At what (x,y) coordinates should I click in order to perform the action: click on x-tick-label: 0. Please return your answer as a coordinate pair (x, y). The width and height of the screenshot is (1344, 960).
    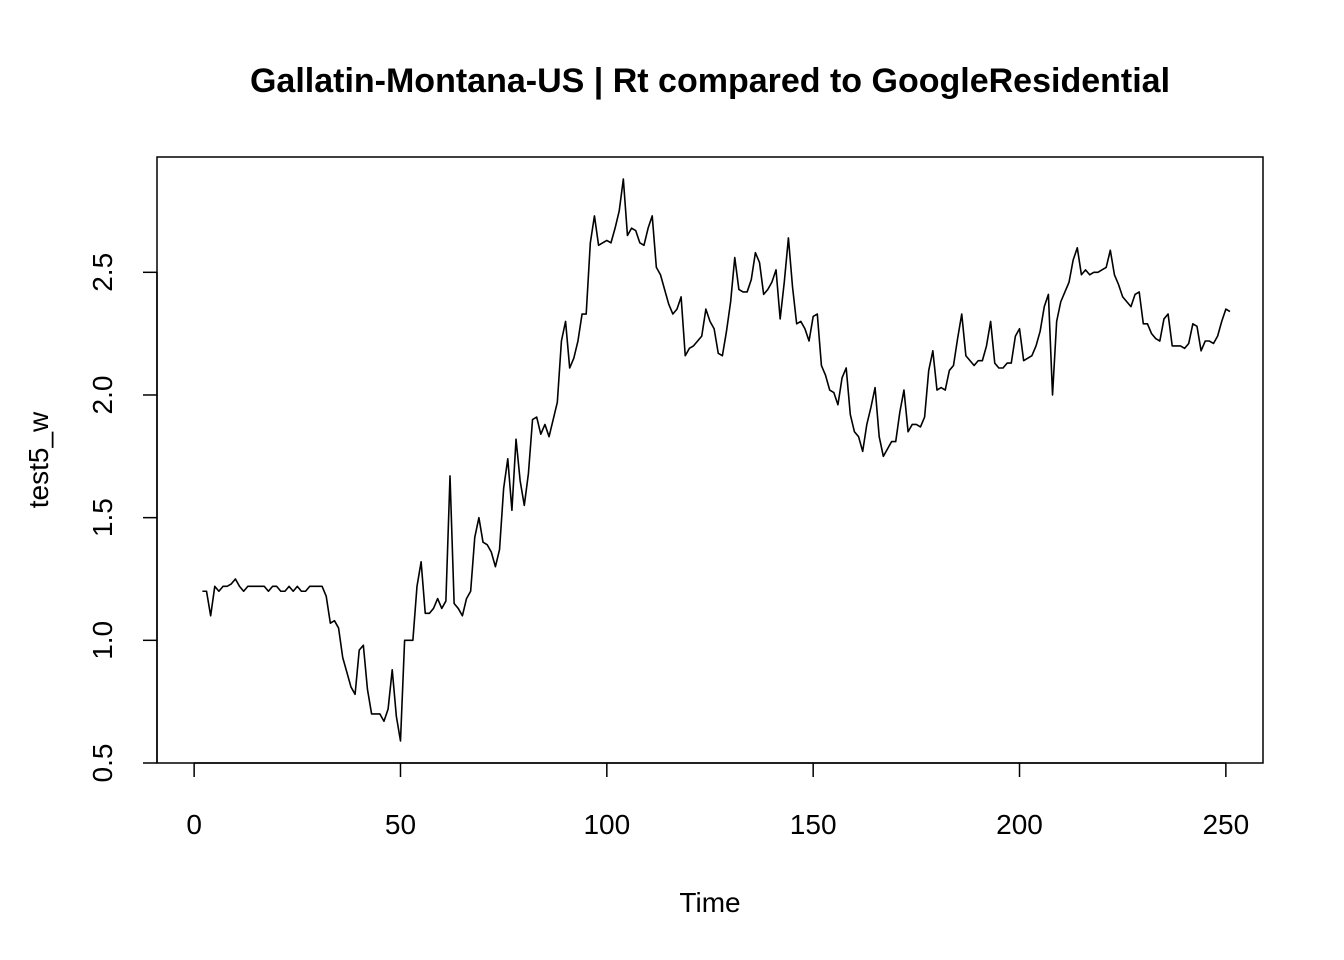
    Looking at the image, I should click on (194, 824).